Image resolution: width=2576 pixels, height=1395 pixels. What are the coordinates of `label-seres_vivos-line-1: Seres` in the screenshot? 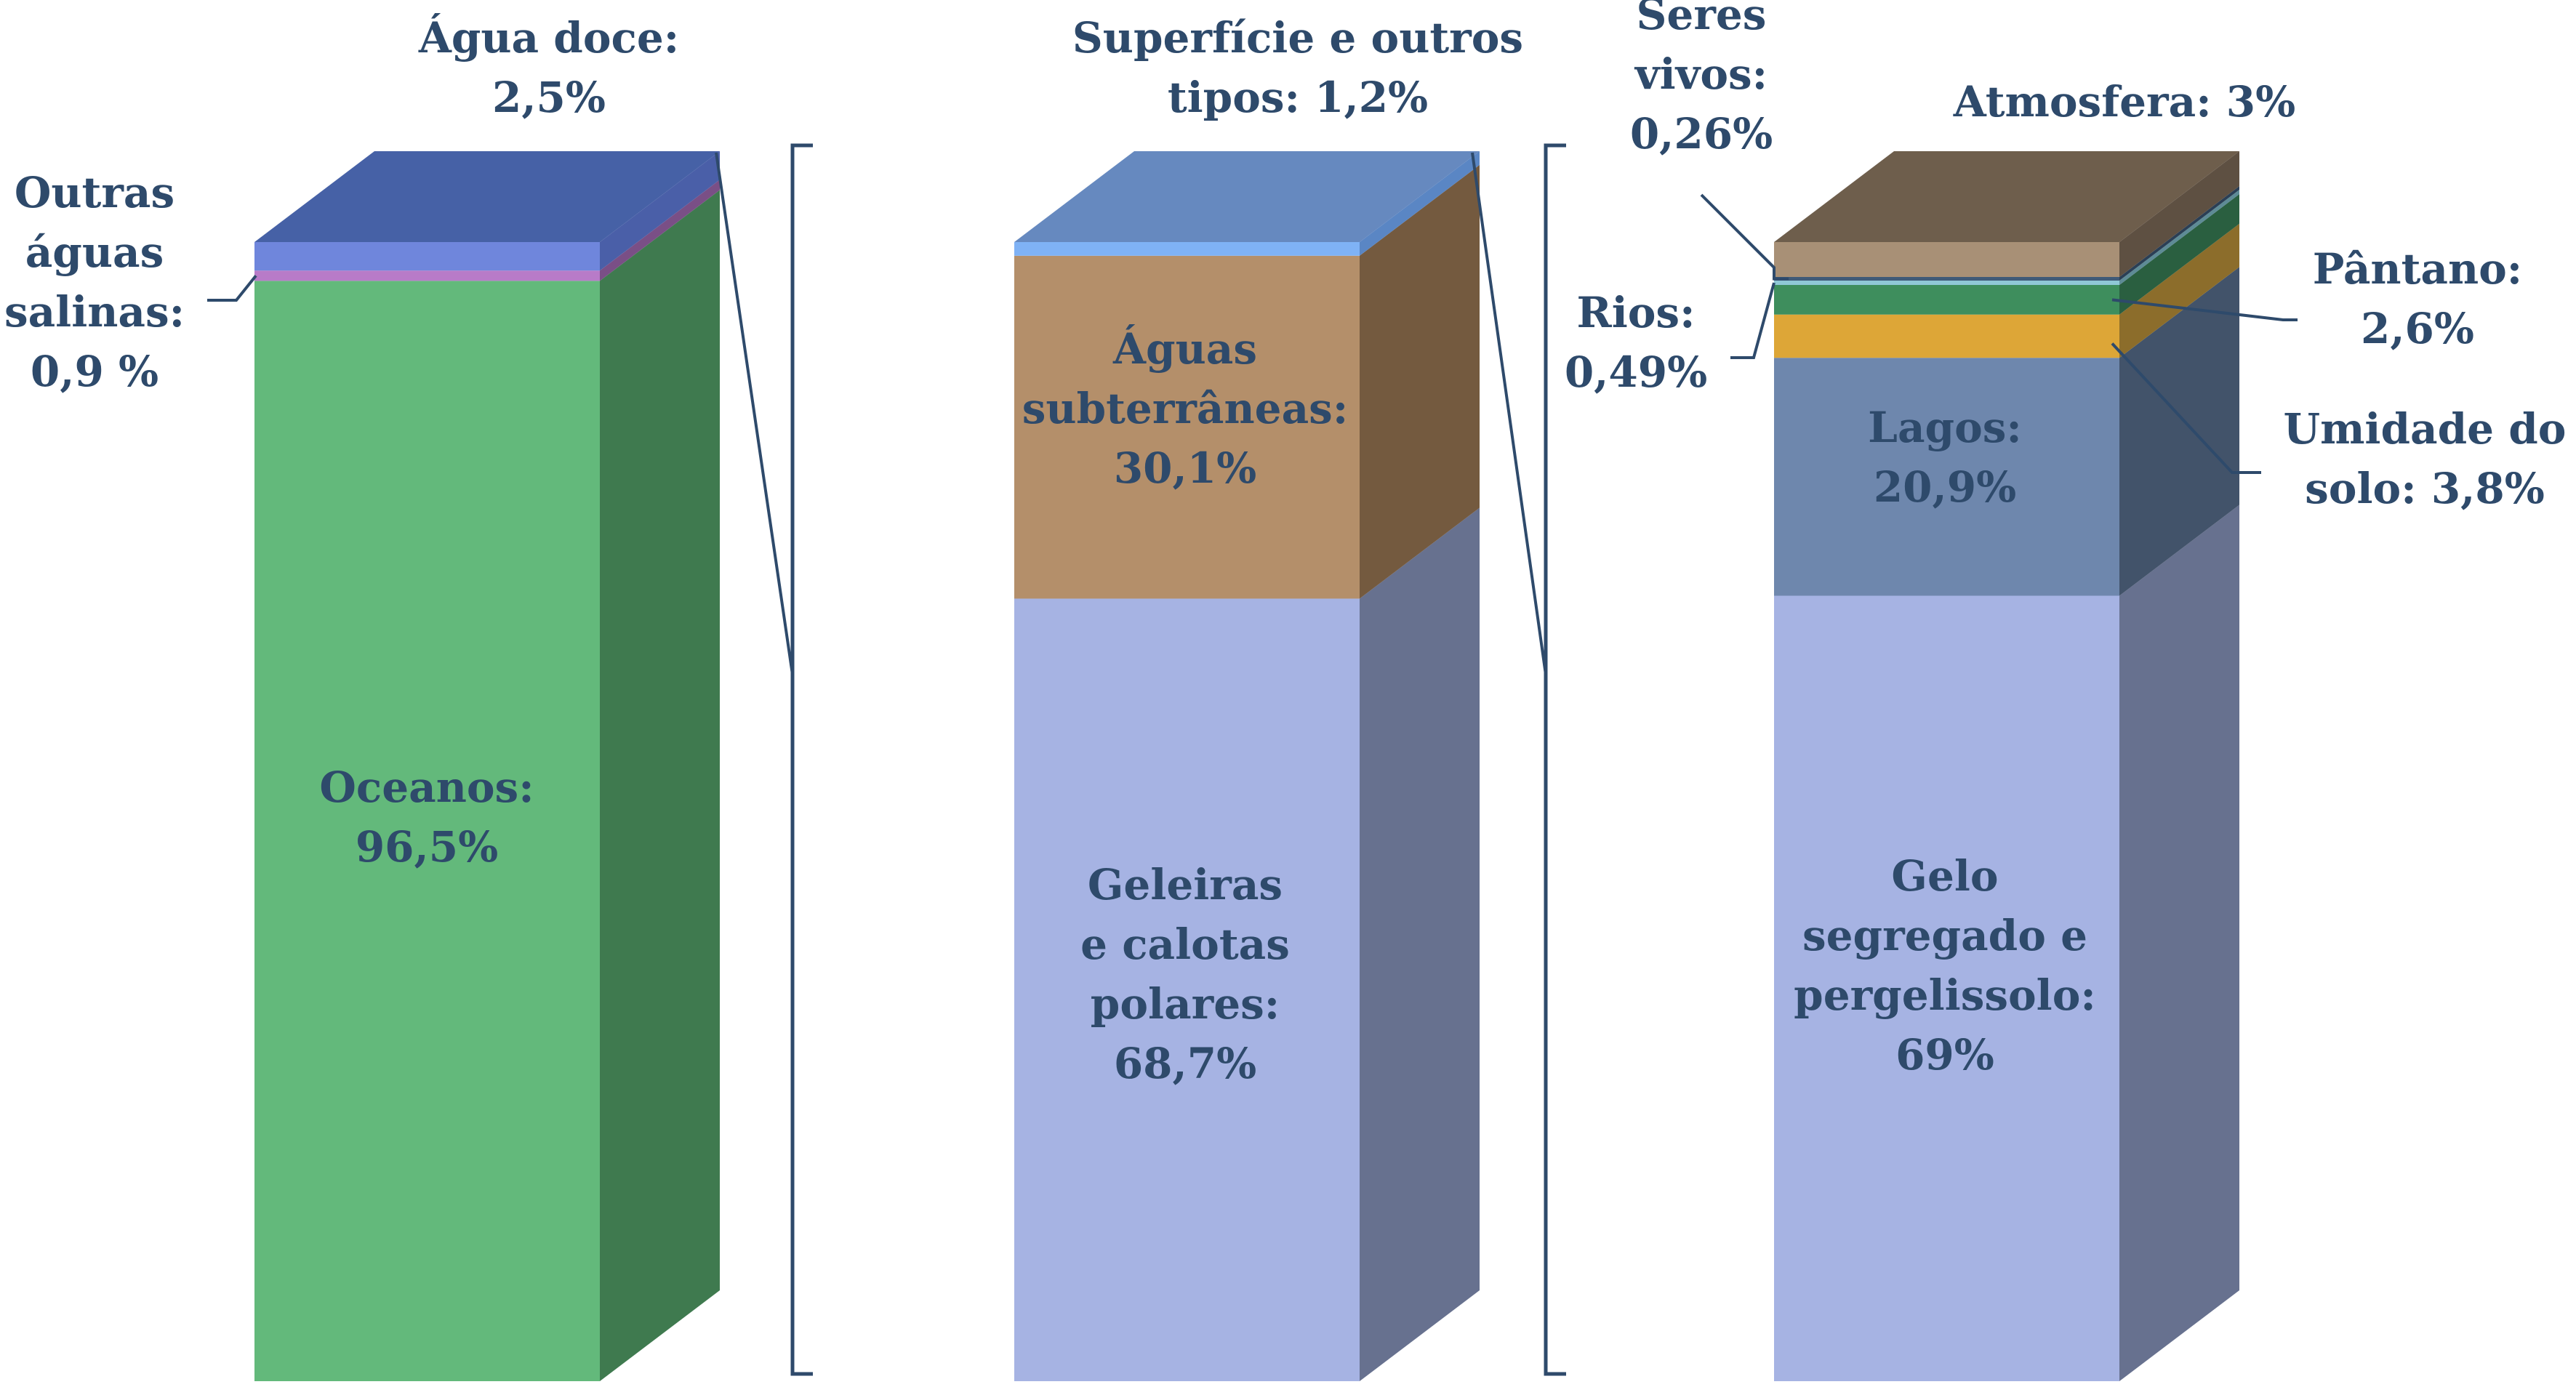 It's located at (1702, 19).